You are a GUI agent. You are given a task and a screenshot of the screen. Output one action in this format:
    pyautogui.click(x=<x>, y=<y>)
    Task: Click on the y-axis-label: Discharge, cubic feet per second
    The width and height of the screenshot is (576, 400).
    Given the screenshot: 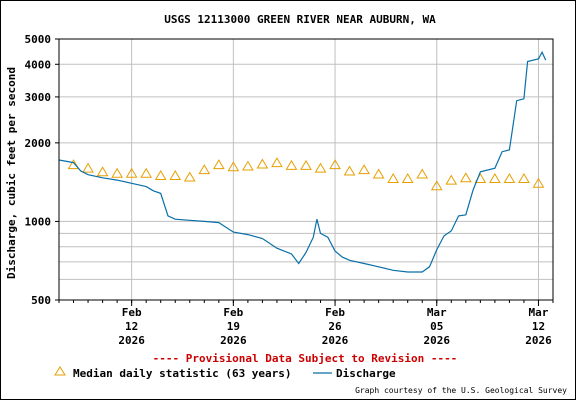 What is the action you would take?
    pyautogui.click(x=11, y=173)
    